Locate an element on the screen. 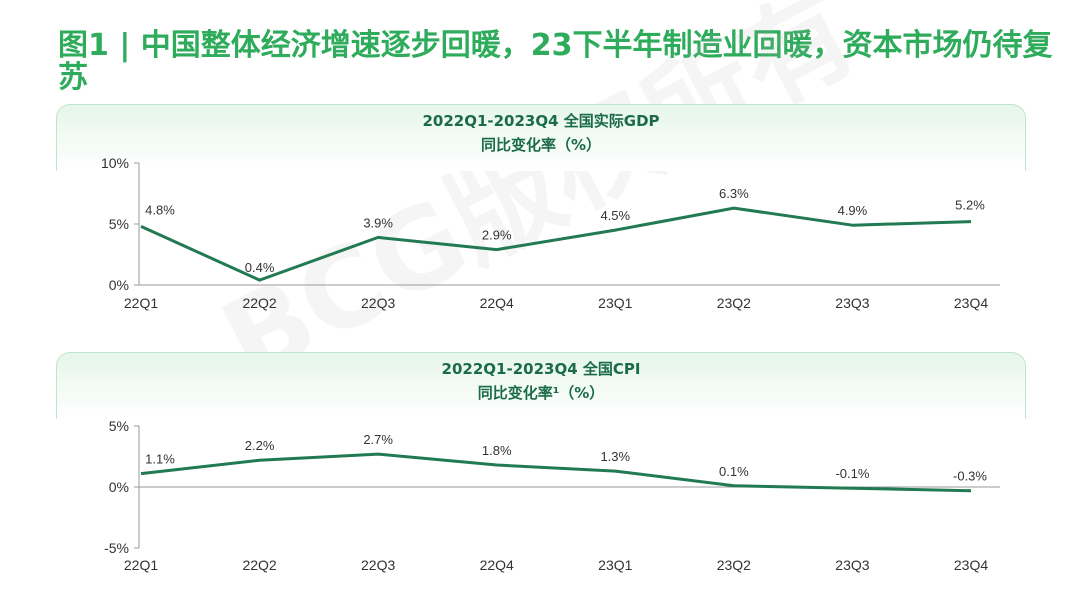 Image resolution: width=1080 pixels, height=608 pixels. cpi-x-tick-label: 22Q4 is located at coordinates (497, 565).